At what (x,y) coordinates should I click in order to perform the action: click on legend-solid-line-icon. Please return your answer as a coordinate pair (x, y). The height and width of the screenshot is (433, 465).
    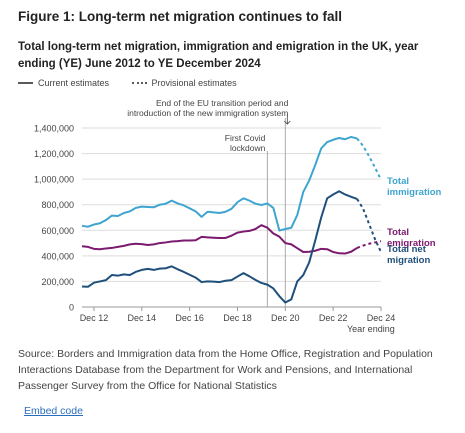
    Looking at the image, I should click on (25, 83).